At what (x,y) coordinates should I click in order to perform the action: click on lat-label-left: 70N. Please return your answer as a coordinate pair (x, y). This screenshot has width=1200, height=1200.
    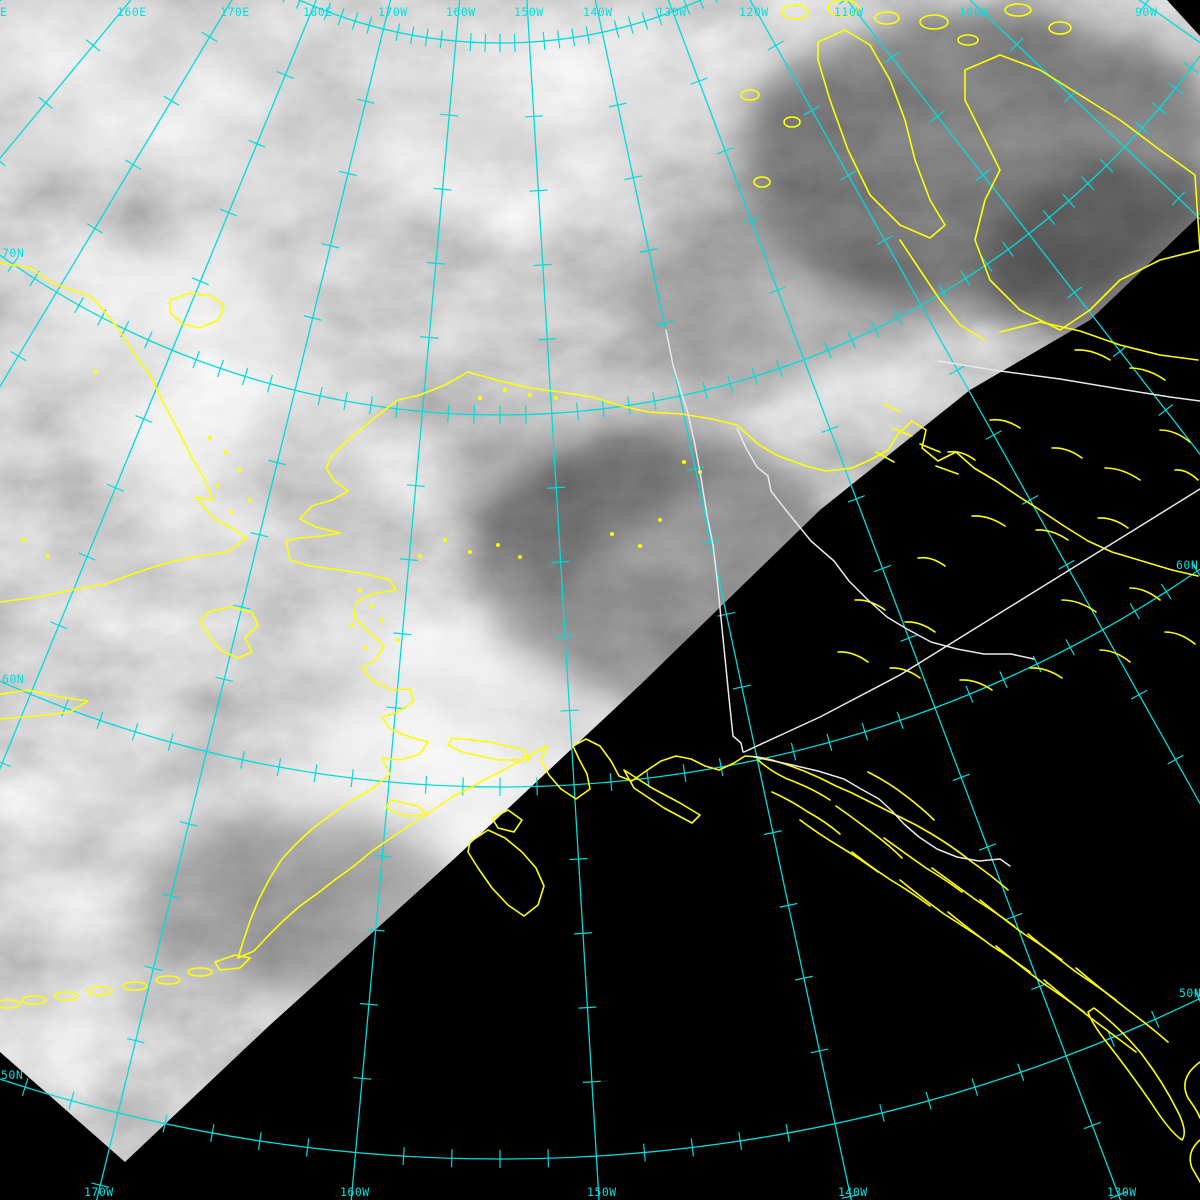
    Looking at the image, I should click on (13, 253).